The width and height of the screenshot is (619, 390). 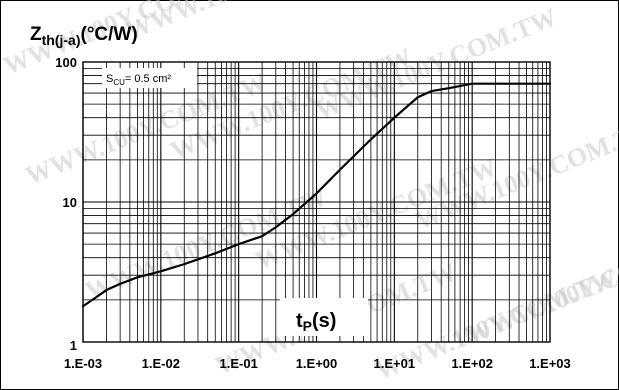 I want to click on x-axis-label-subscript: P, so click(x=307, y=326).